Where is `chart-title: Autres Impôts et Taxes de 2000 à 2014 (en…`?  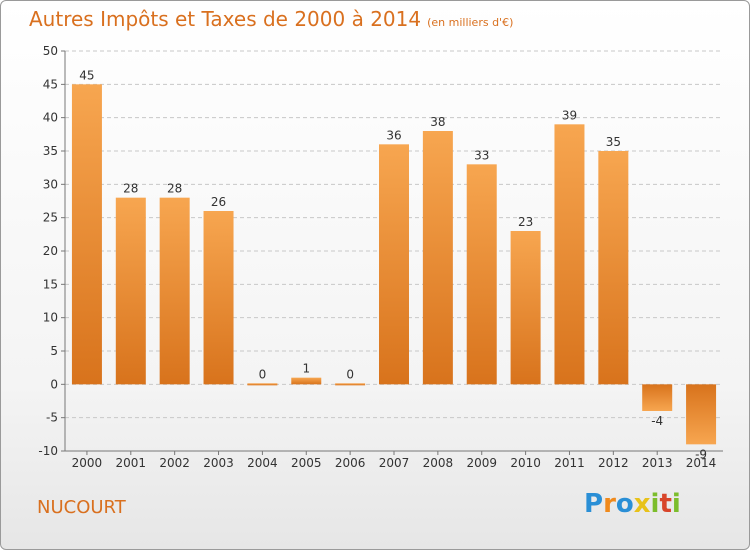
chart-title: Autres Impôts et Taxes de 2000 à 2014 (en… is located at coordinates (271, 19).